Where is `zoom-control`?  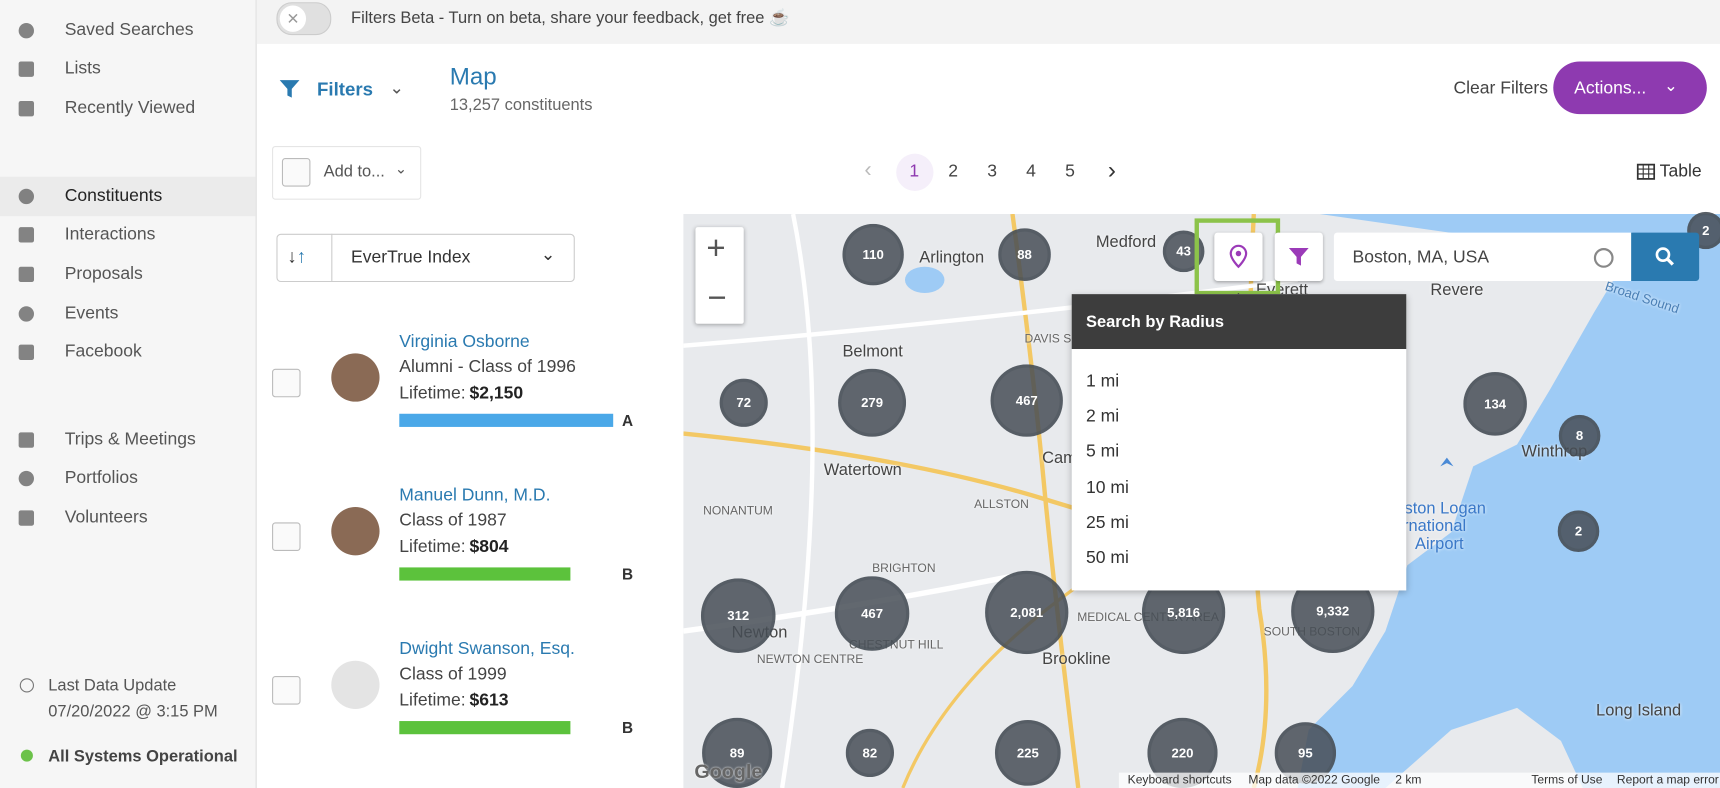
zoom-control is located at coordinates (719, 275).